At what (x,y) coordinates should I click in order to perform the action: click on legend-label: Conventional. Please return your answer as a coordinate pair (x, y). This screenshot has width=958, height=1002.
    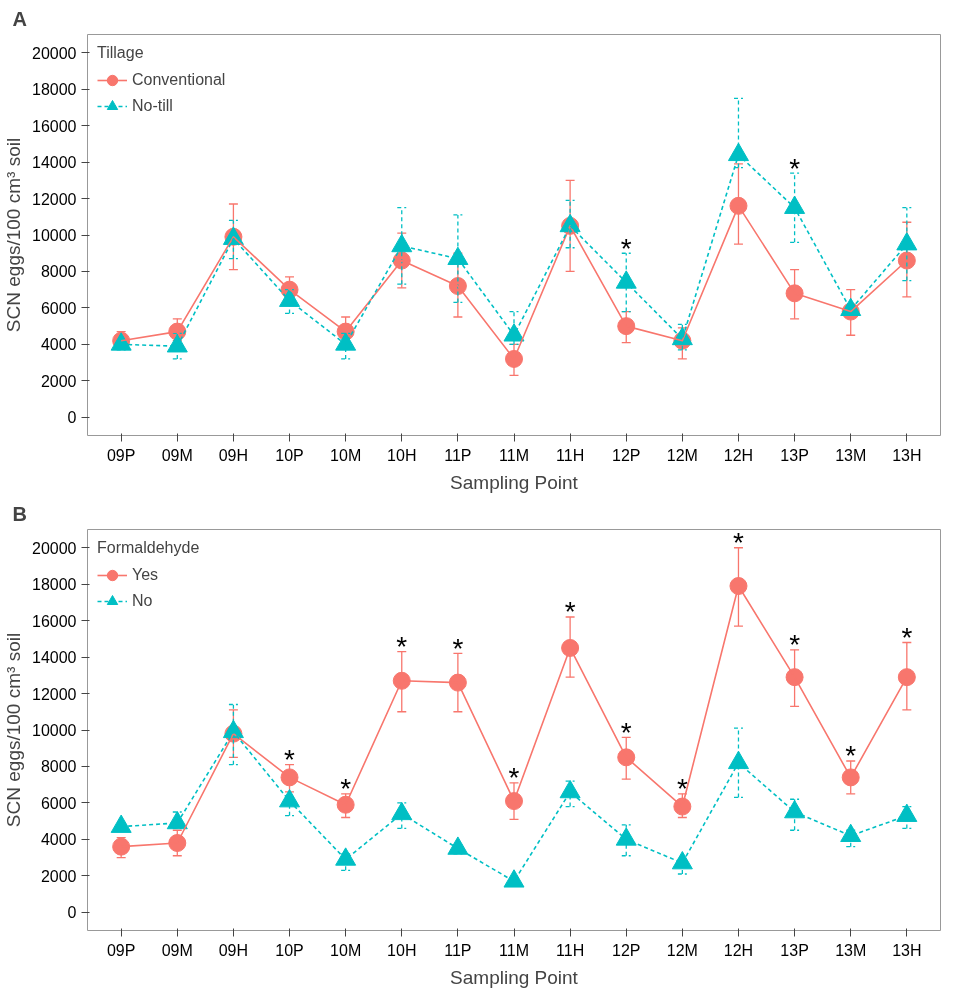
    Looking at the image, I should click on (179, 80).